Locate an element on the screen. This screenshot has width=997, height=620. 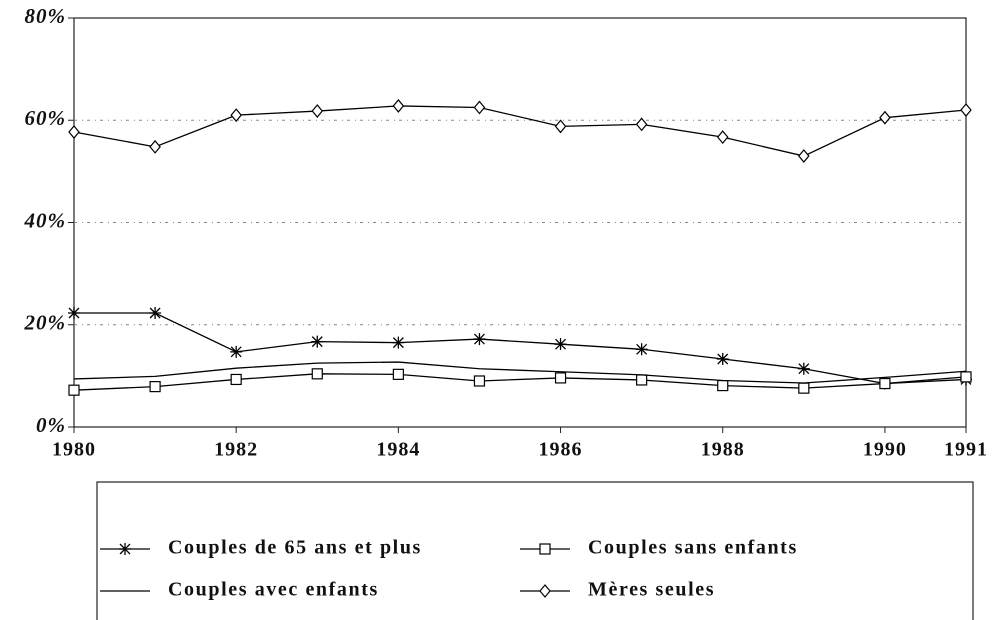
y-tick-label: 80% is located at coordinates (46, 16).